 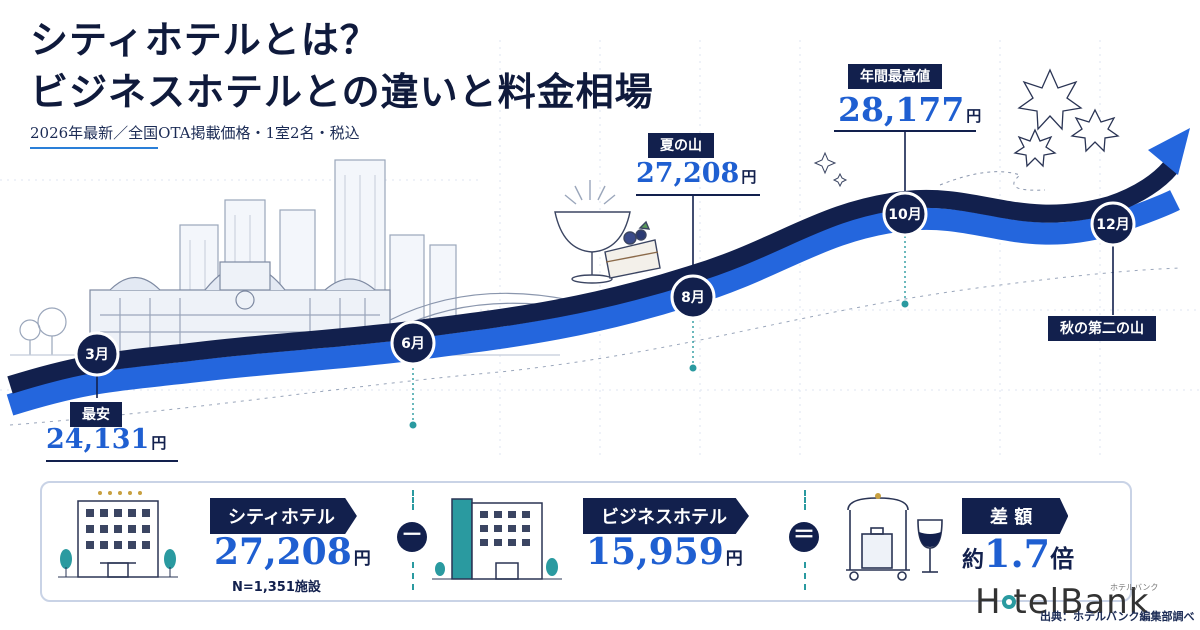 I want to click on business-hotel-price-value: 15,959, so click(x=655, y=552).